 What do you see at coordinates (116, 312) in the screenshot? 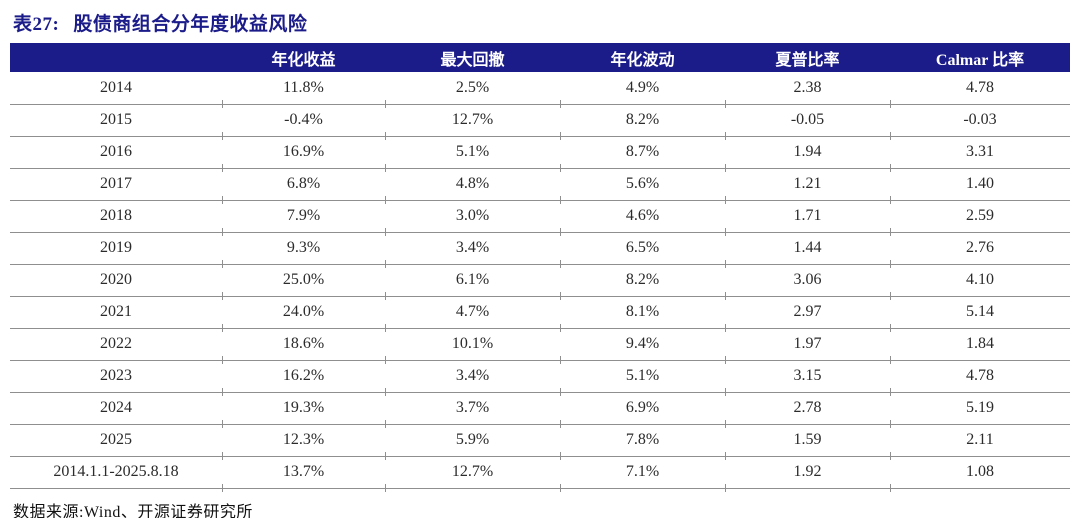
I see `row-label-year: 2021` at bounding box center [116, 312].